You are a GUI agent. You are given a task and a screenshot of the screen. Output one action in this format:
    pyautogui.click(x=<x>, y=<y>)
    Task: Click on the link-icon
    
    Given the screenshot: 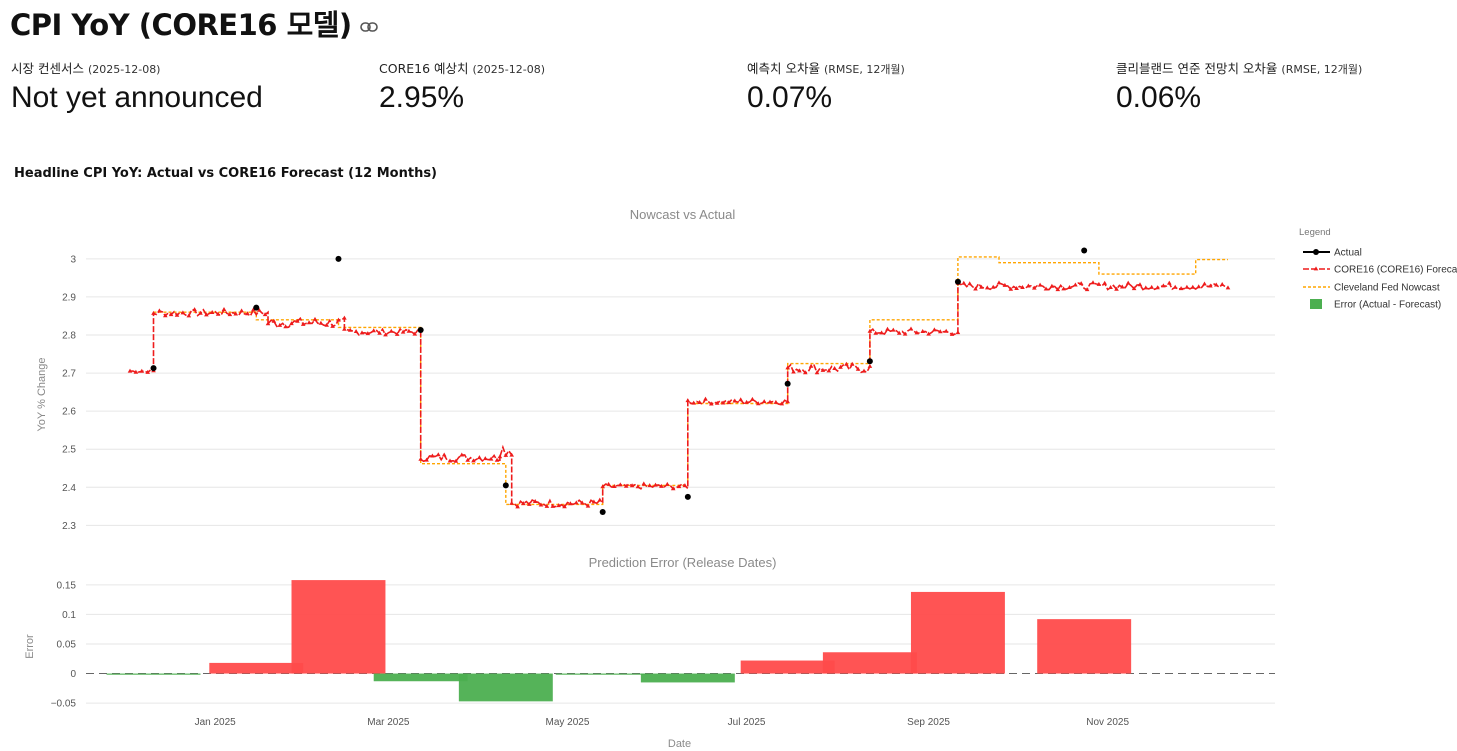 What is the action you would take?
    pyautogui.click(x=368, y=27)
    